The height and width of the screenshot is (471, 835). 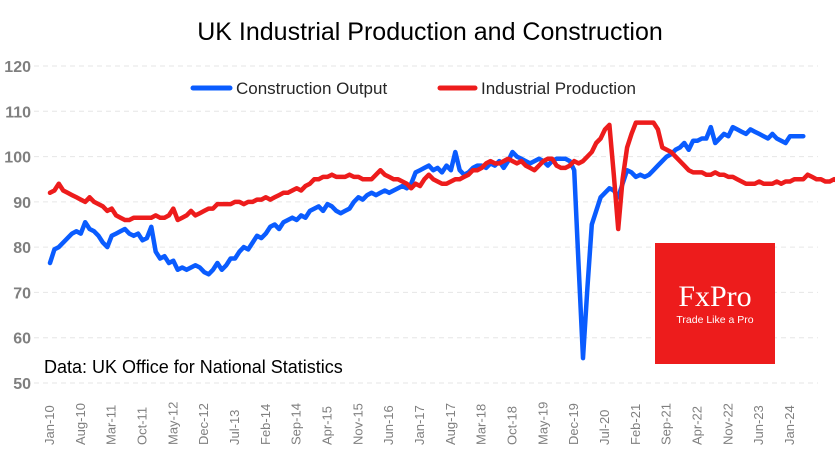 I want to click on x-tick-label: Nov-22, so click(x=727, y=424).